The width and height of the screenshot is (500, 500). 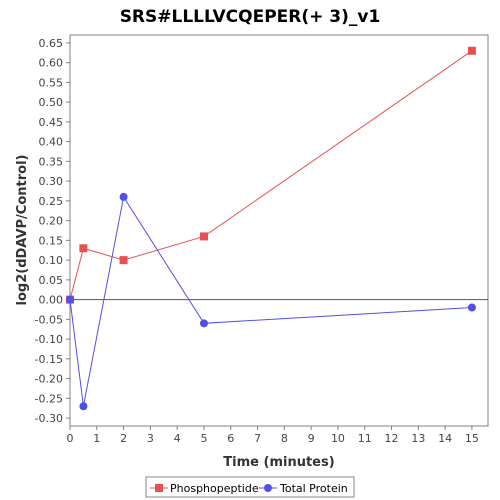 What do you see at coordinates (51, 122) in the screenshot?
I see `y-tick-label: 0.45` at bounding box center [51, 122].